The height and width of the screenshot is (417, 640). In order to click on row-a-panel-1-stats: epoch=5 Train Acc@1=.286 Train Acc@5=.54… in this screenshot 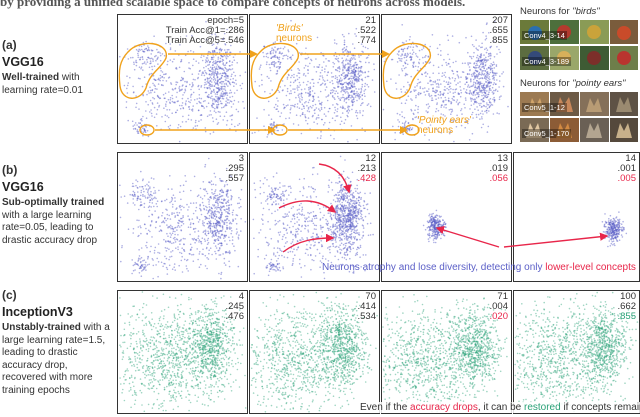, I will do `click(204, 30)`.